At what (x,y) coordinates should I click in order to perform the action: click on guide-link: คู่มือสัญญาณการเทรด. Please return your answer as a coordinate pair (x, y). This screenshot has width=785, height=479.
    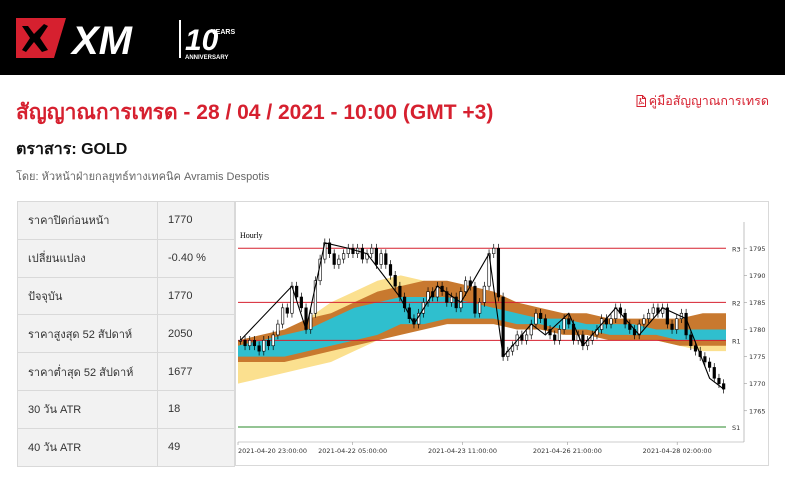
    Looking at the image, I should click on (702, 101).